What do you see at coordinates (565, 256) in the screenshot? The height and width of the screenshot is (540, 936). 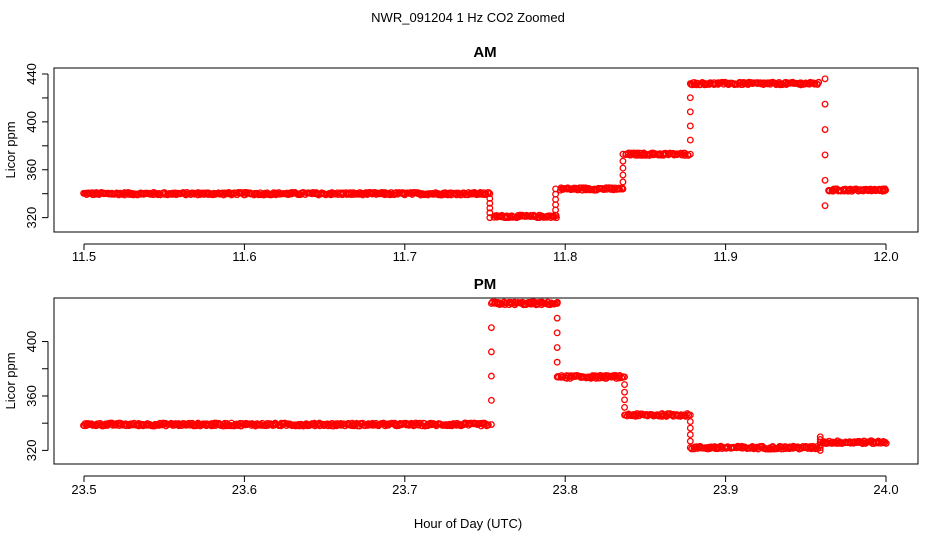 I see `am-x-tick-label: 11.8` at bounding box center [565, 256].